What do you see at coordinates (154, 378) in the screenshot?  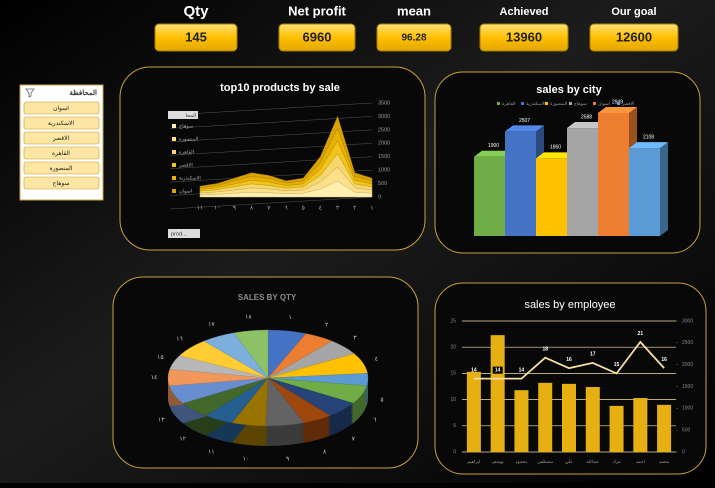 I see `slice-label: ١٤` at bounding box center [154, 378].